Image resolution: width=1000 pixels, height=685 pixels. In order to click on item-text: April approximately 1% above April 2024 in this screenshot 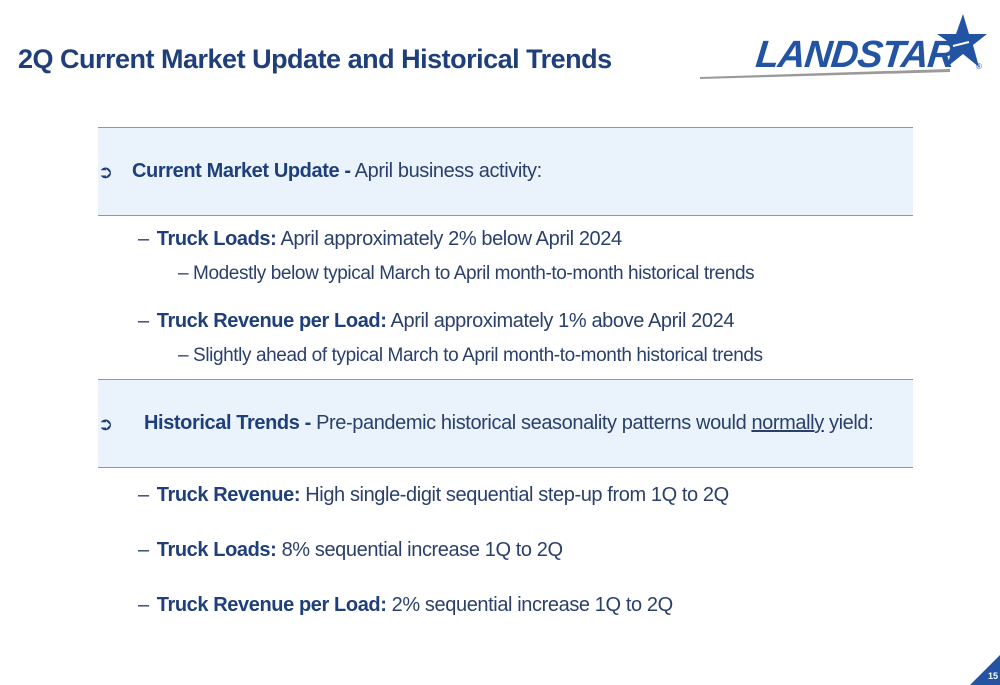, I will do `click(560, 321)`.